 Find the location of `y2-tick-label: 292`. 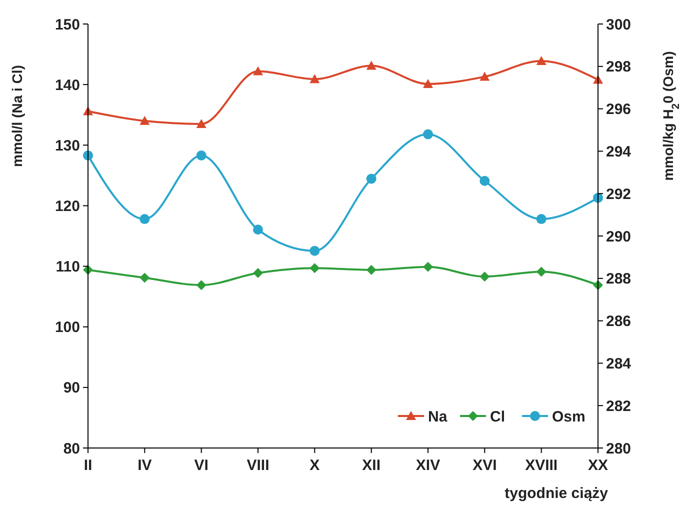

y2-tick-label: 292 is located at coordinates (619, 194).